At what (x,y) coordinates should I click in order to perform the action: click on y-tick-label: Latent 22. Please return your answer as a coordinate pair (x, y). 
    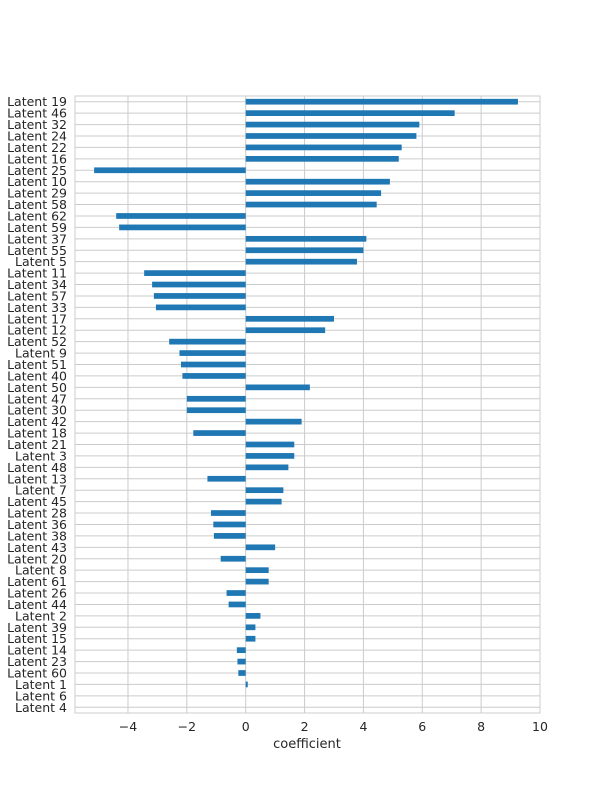
    Looking at the image, I should click on (37, 147).